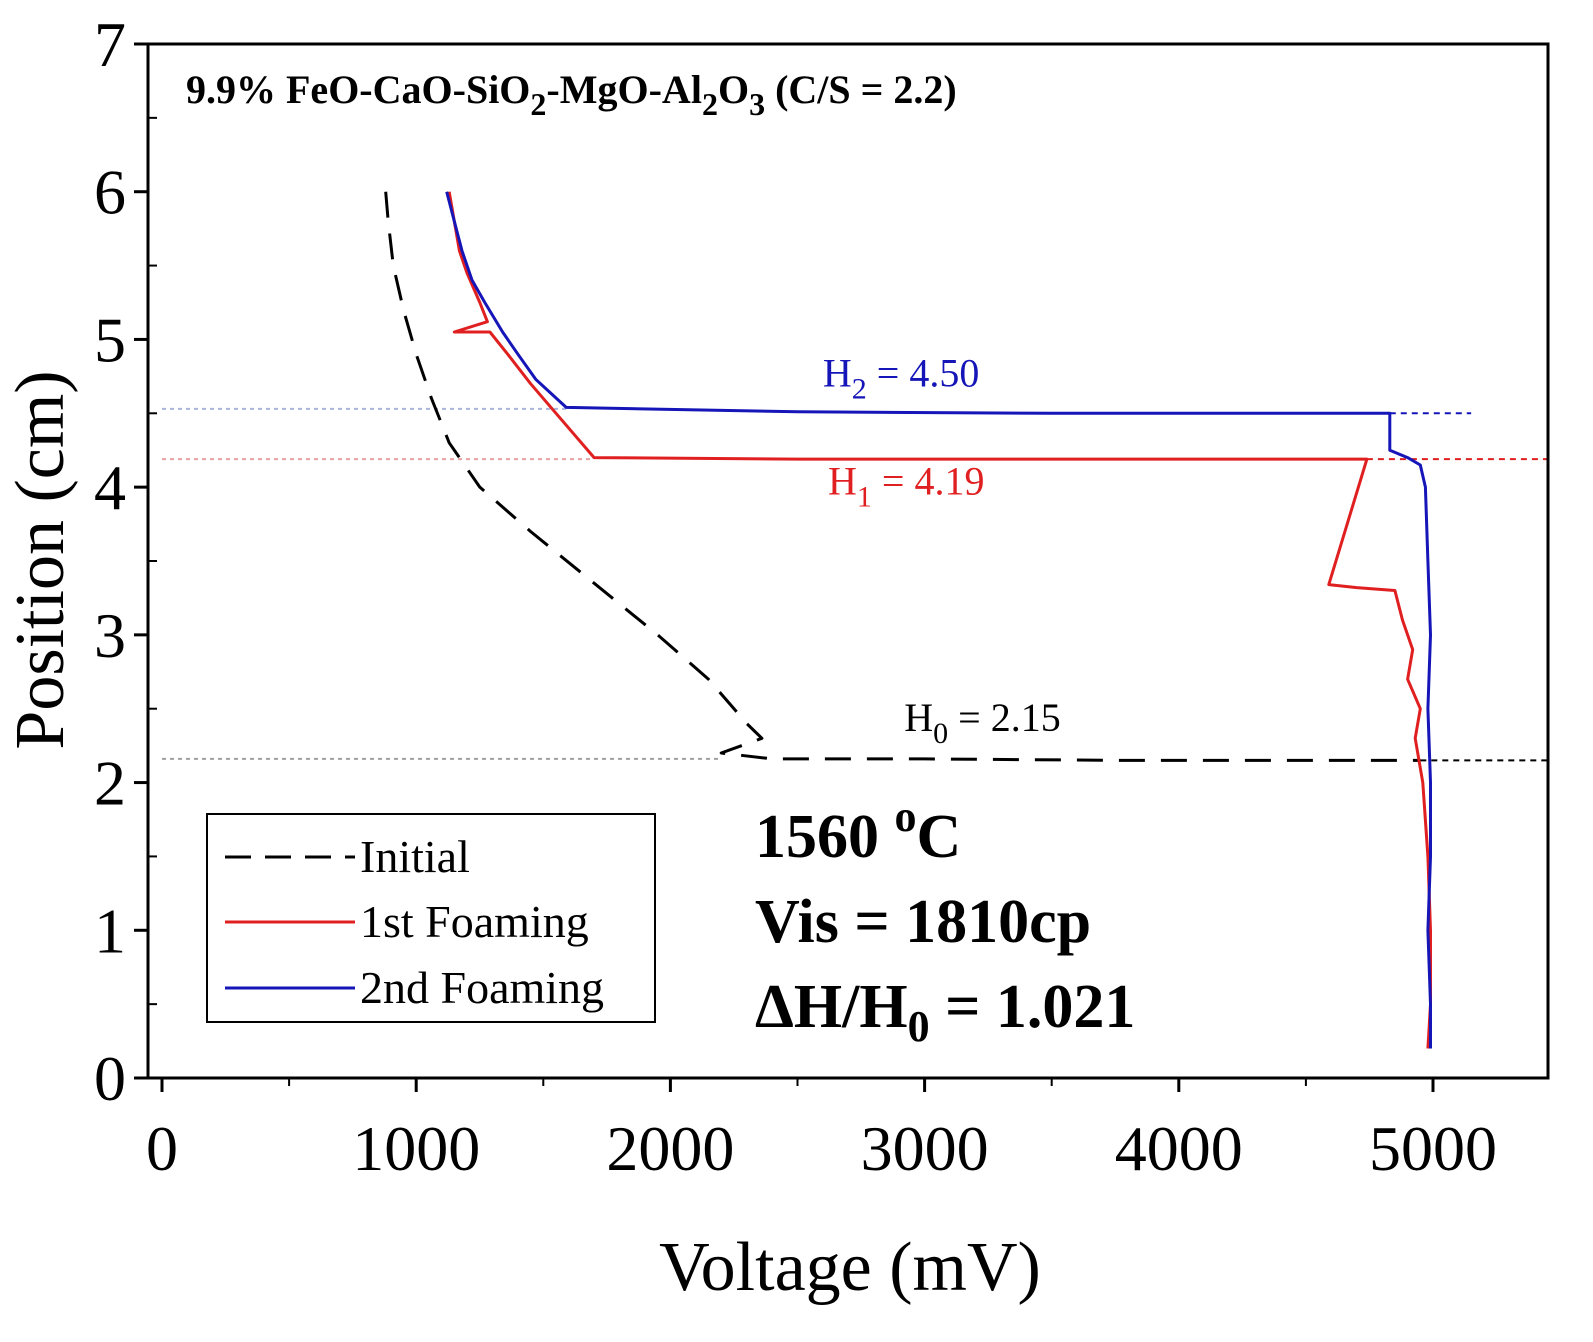 Image resolution: width=1593 pixels, height=1342 pixels. What do you see at coordinates (110, 930) in the screenshot?
I see `y-tick-label: 1` at bounding box center [110, 930].